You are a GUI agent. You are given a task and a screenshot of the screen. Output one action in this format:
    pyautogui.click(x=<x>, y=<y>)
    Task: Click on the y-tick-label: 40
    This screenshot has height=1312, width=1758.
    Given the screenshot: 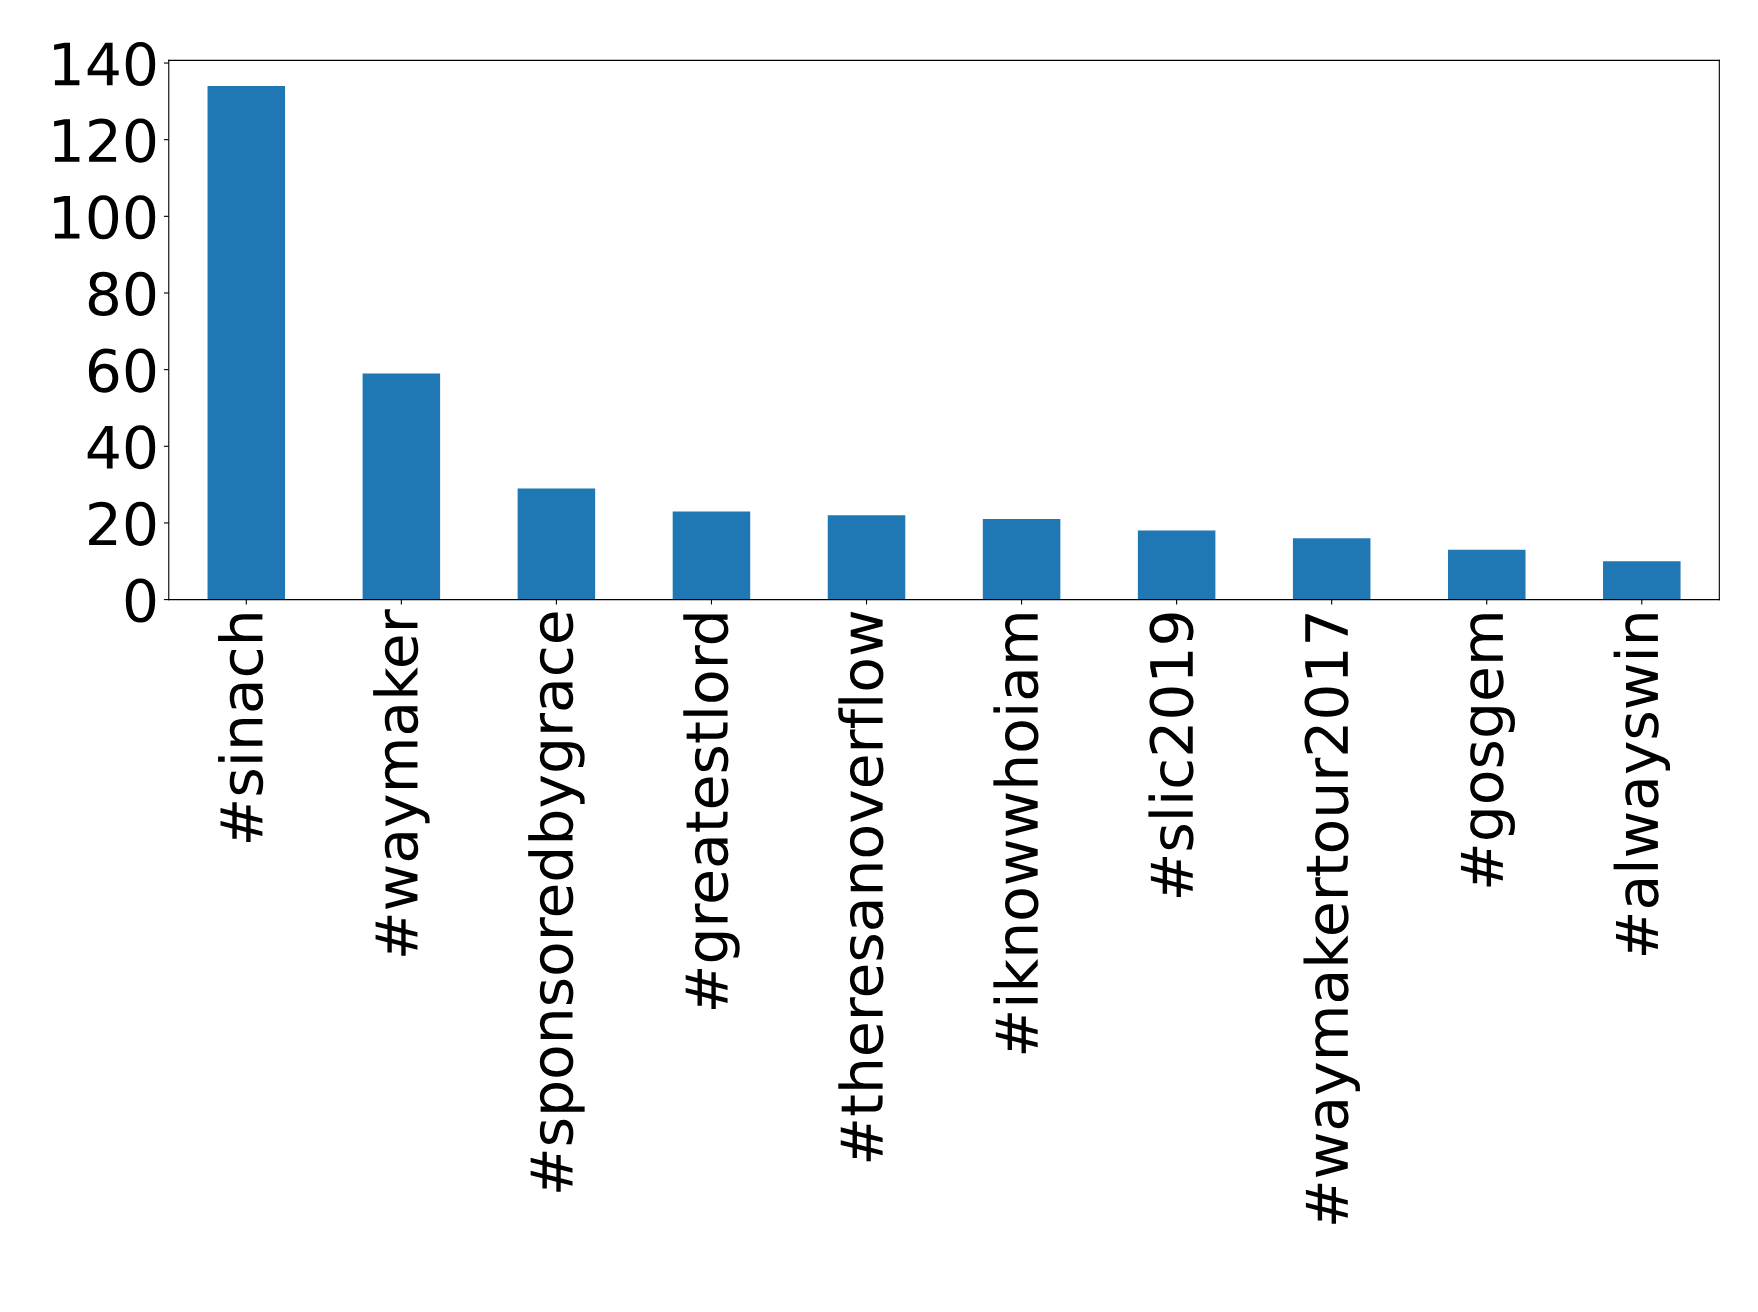 What is the action you would take?
    pyautogui.click(x=121, y=447)
    